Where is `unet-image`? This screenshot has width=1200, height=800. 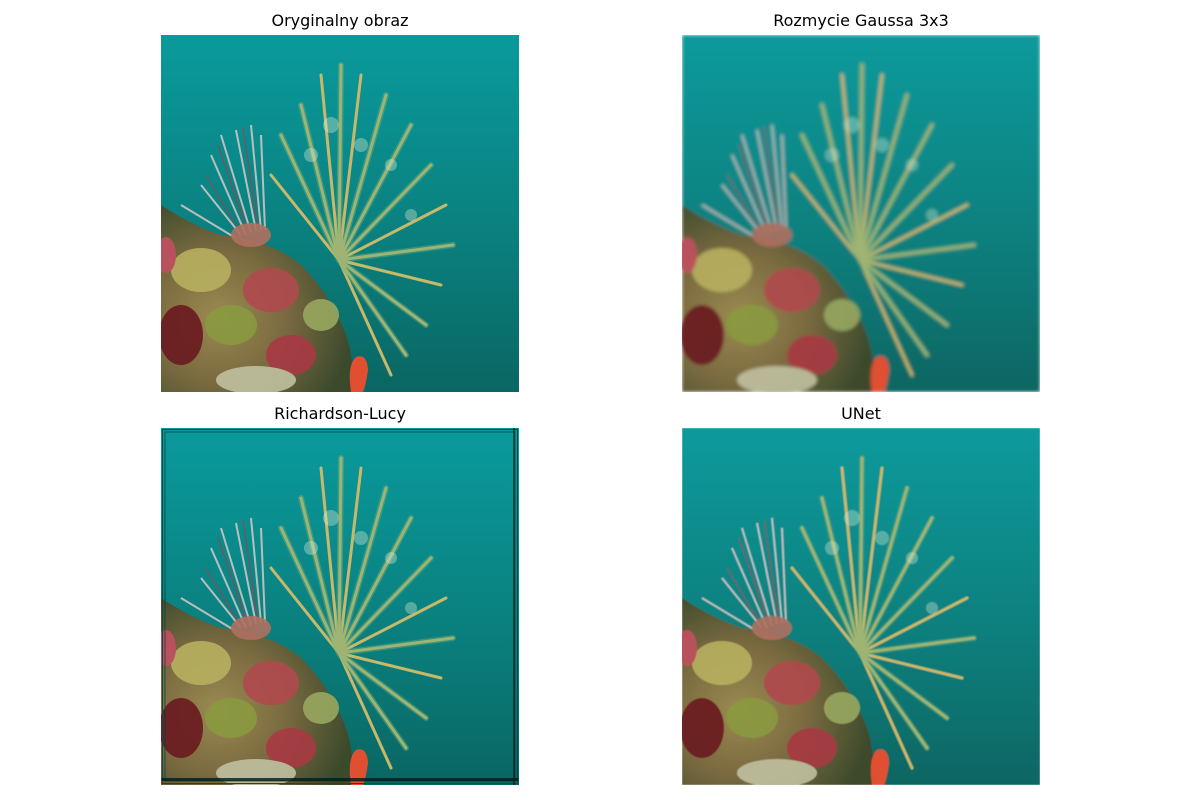 unet-image is located at coordinates (861, 606).